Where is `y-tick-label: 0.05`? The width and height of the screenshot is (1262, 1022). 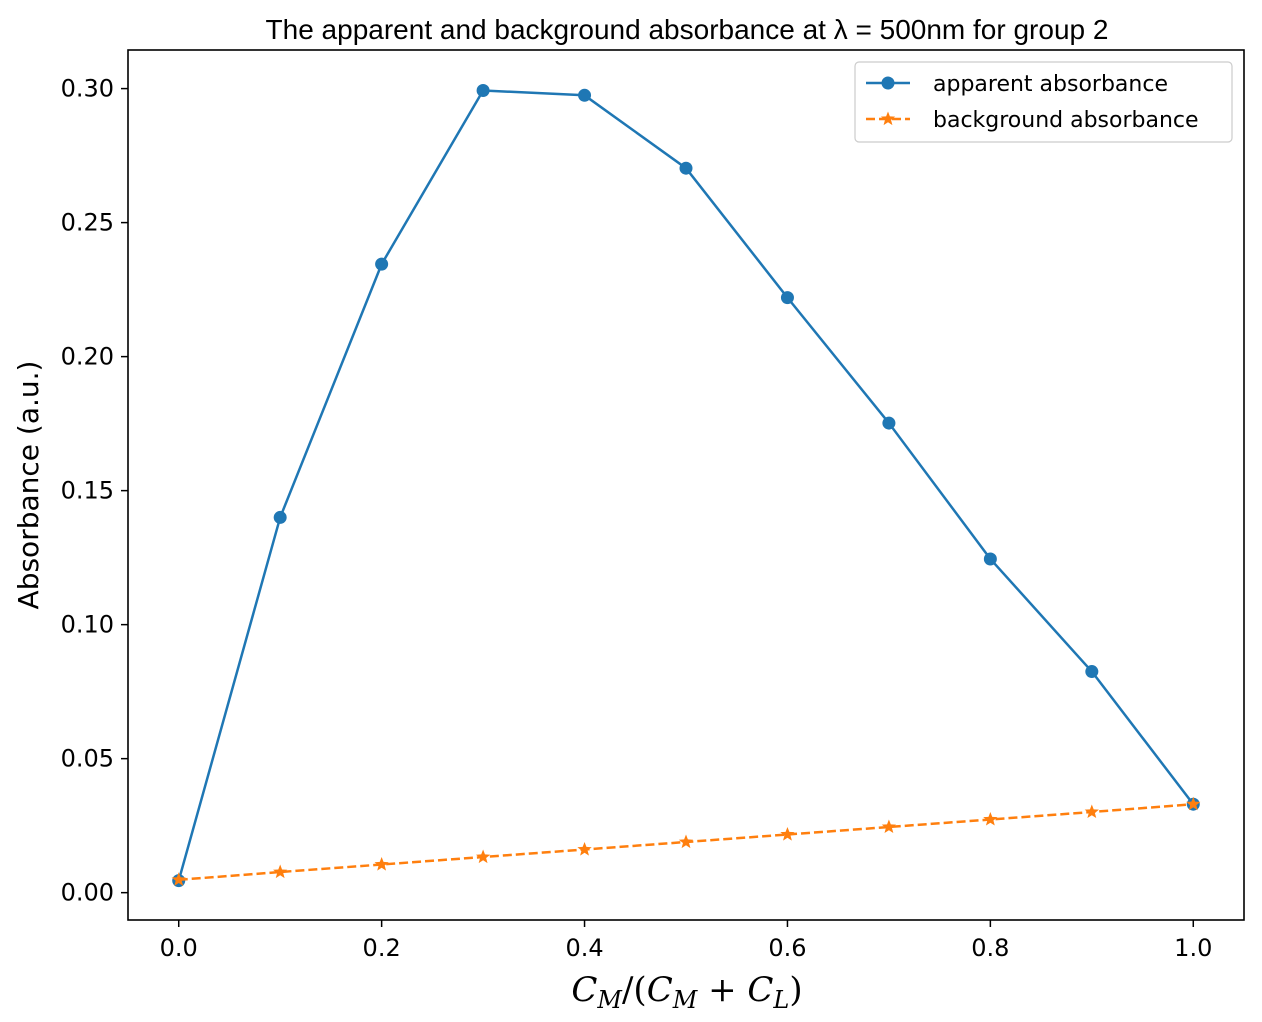 y-tick-label: 0.05 is located at coordinates (87, 759).